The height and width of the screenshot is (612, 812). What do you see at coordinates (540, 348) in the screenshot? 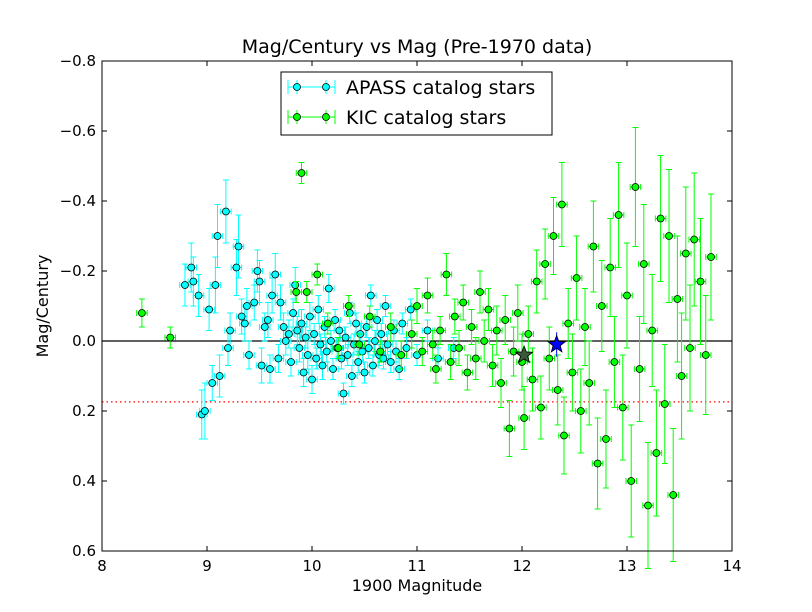
I see `special-points-layer` at bounding box center [540, 348].